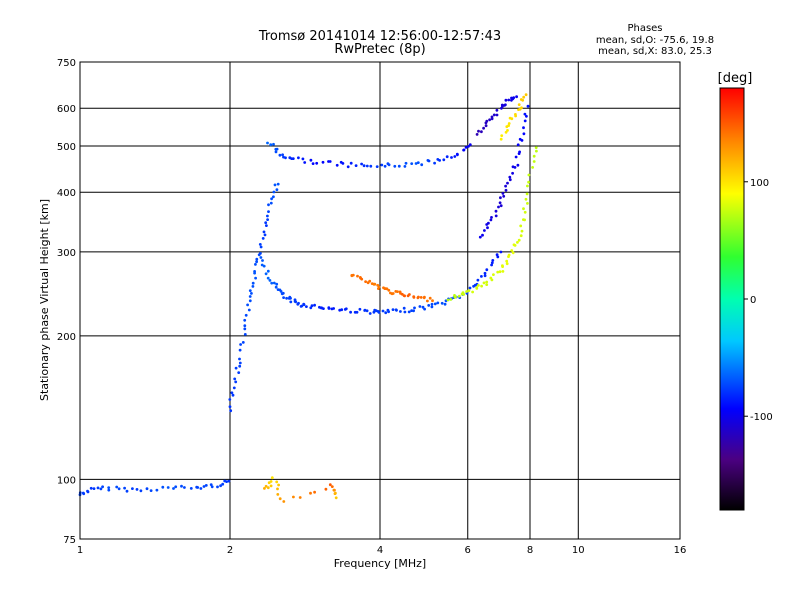 Image resolution: width=800 pixels, height=600 pixels. What do you see at coordinates (758, 300) in the screenshot?
I see `colorbar-ticks: 100 0 -100` at bounding box center [758, 300].